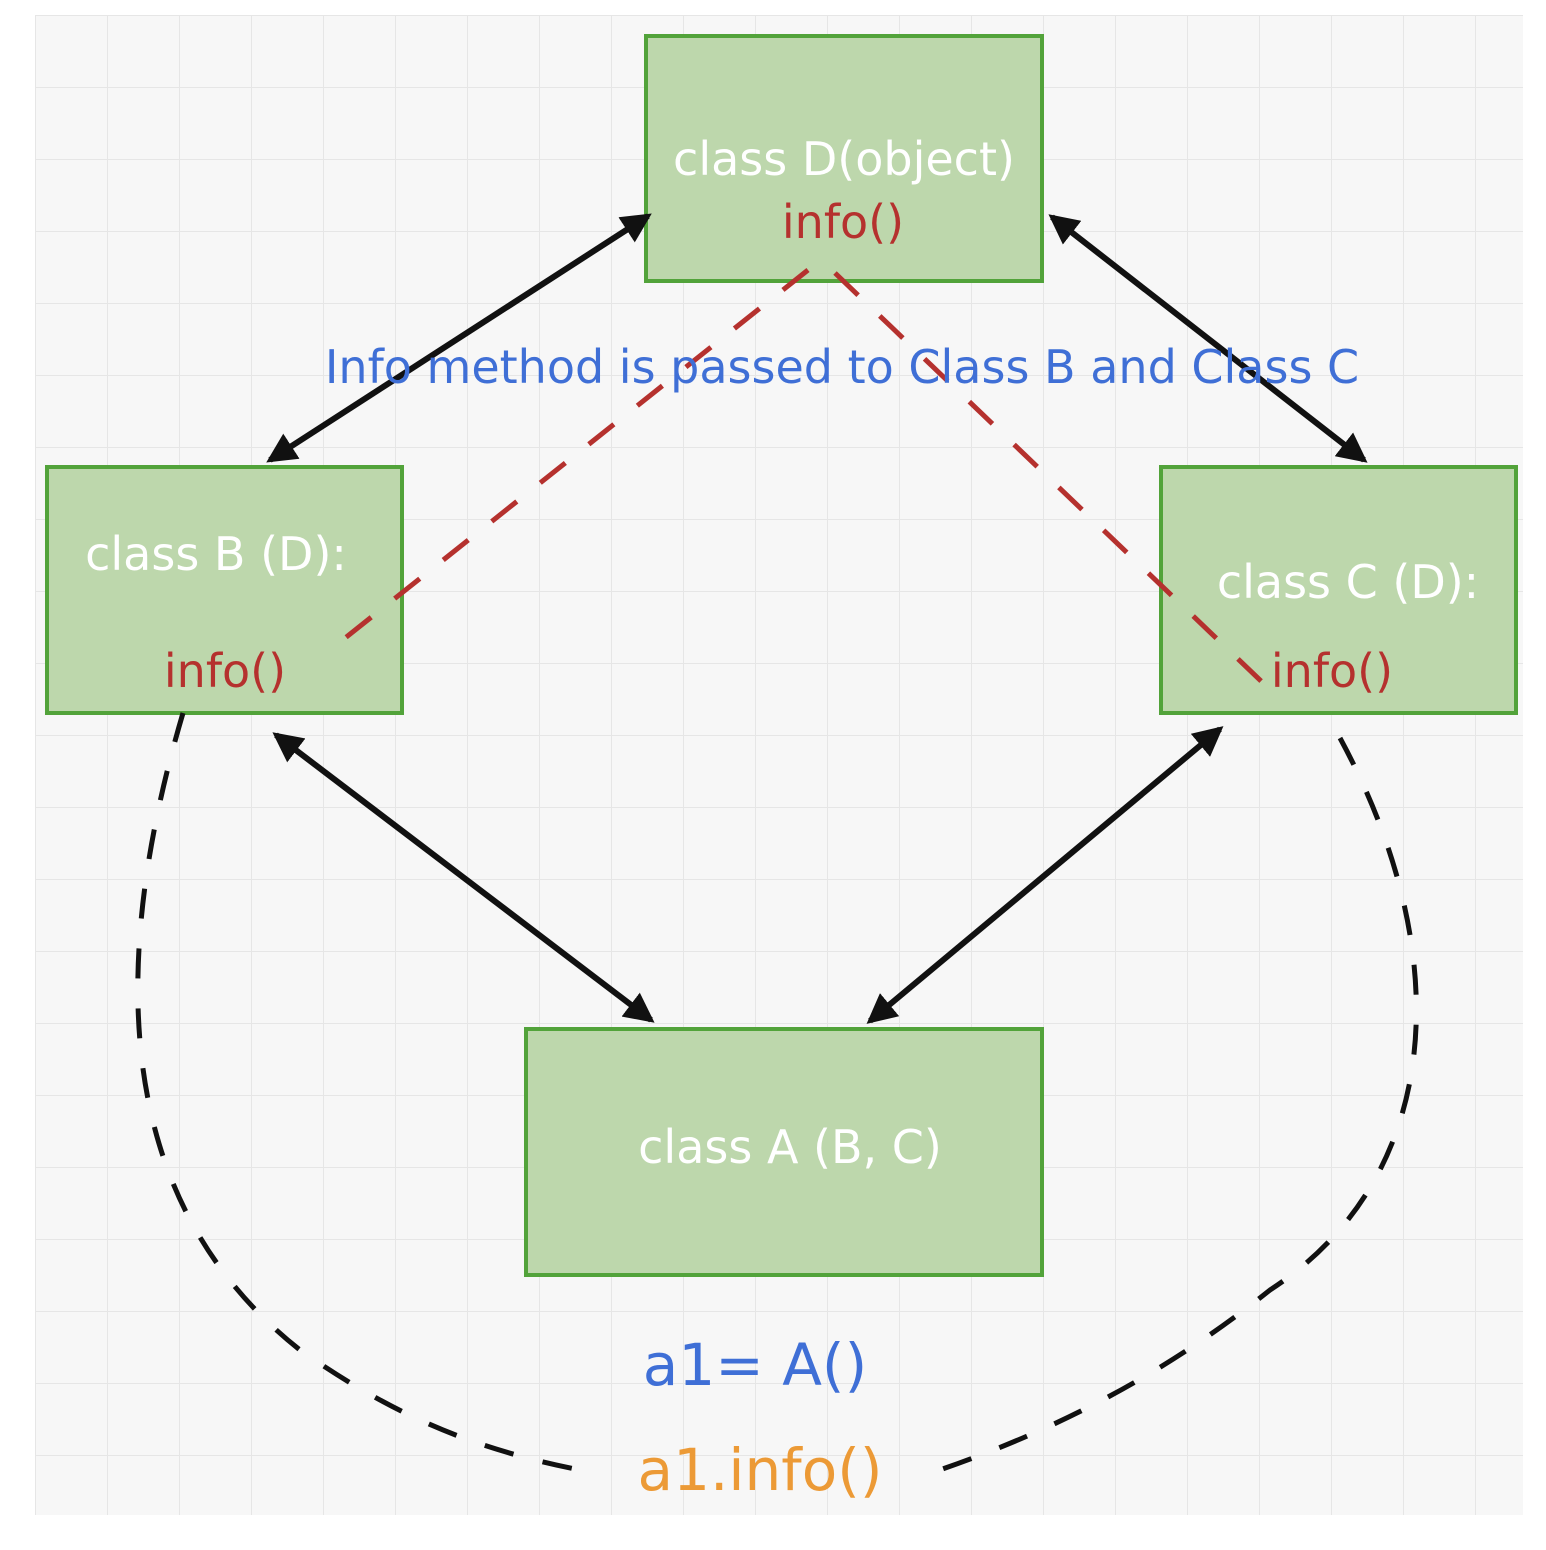 This screenshot has width=1546, height=1550. What do you see at coordinates (1348, 582) in the screenshot?
I see `class-c-title: class C (D):` at bounding box center [1348, 582].